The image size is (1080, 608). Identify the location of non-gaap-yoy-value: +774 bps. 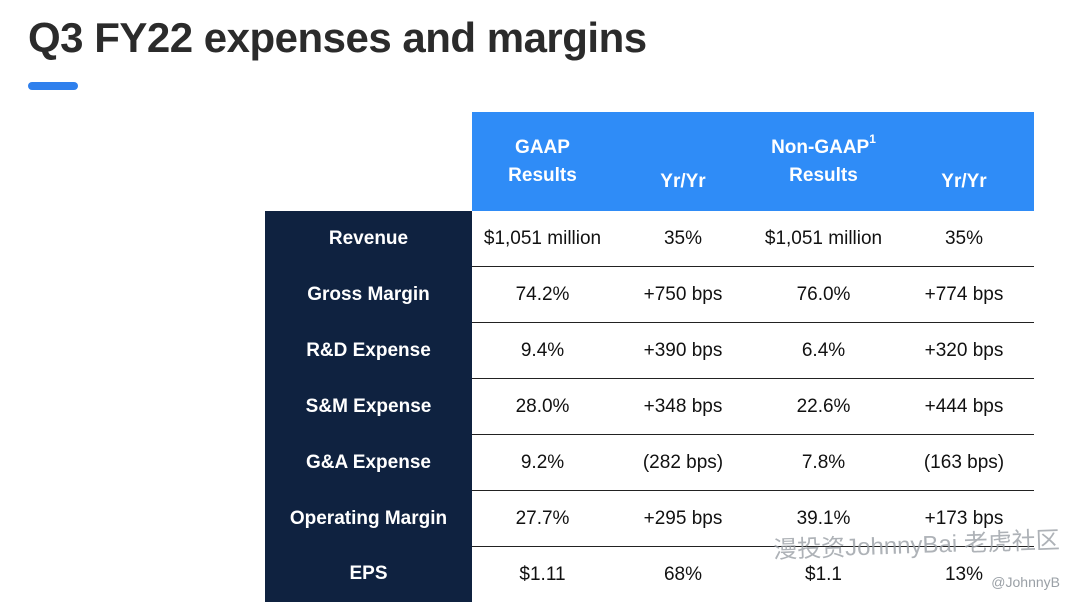
(964, 294).